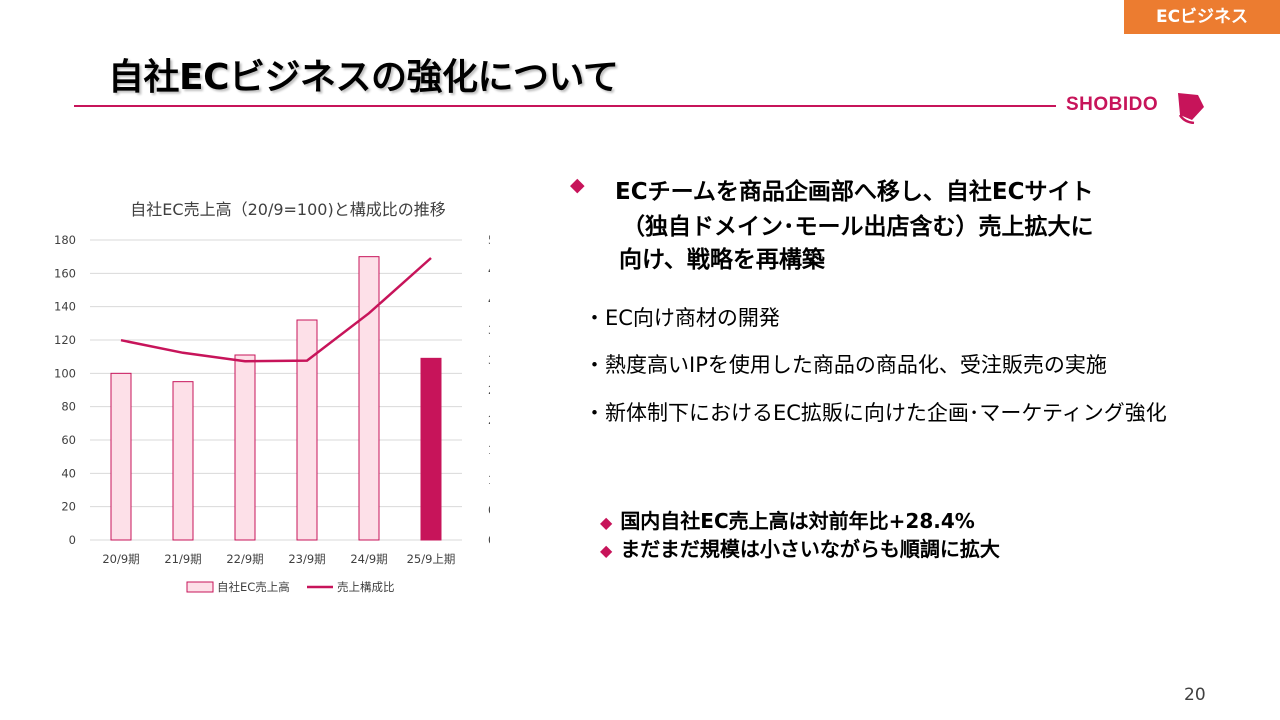 Image resolution: width=1280 pixels, height=720 pixels. I want to click on y-left-tick-label: 60, so click(68, 440).